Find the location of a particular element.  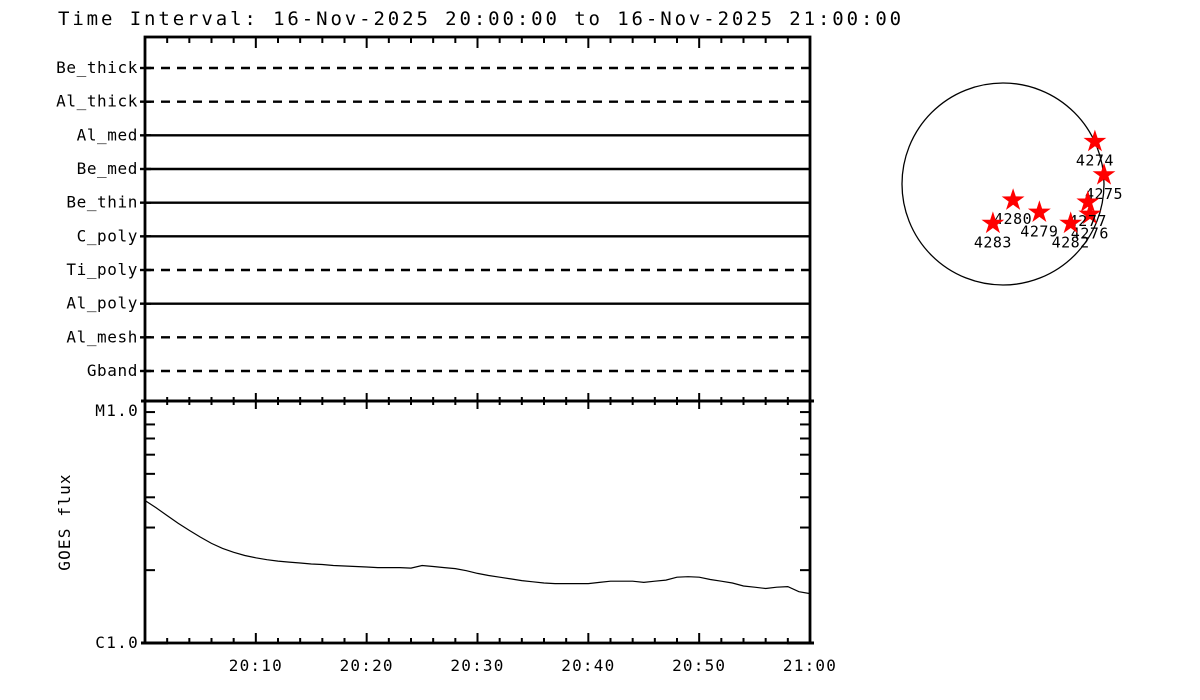

x-tick-label: 20:40 is located at coordinates (588, 665).